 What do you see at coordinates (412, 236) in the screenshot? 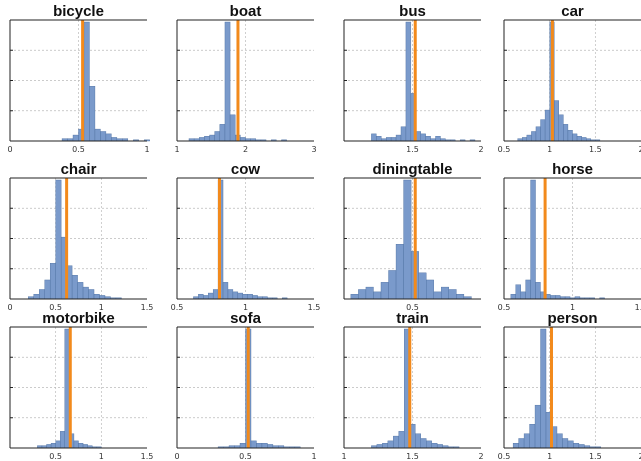
I see `panel-diningtable: 0.5 diningtable` at bounding box center [412, 236].